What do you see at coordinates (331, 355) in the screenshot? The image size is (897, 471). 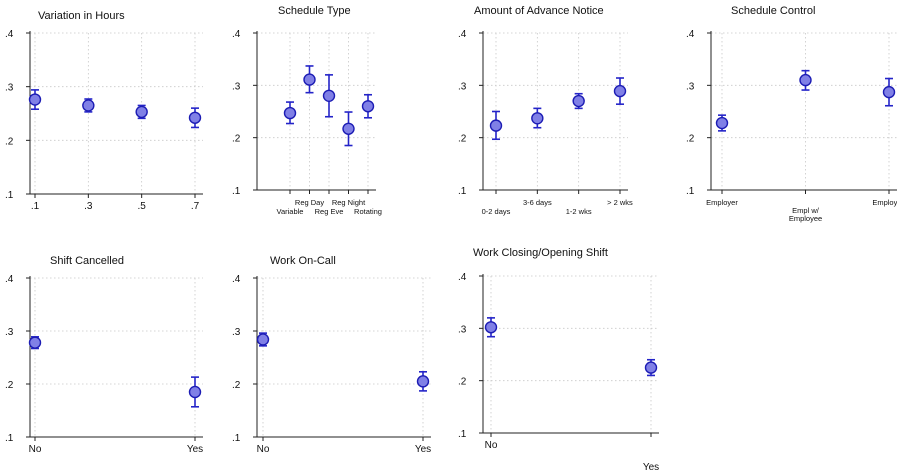 I see `panel-6: Work On-Call .1 .2 .3 .4 No Yes` at bounding box center [331, 355].